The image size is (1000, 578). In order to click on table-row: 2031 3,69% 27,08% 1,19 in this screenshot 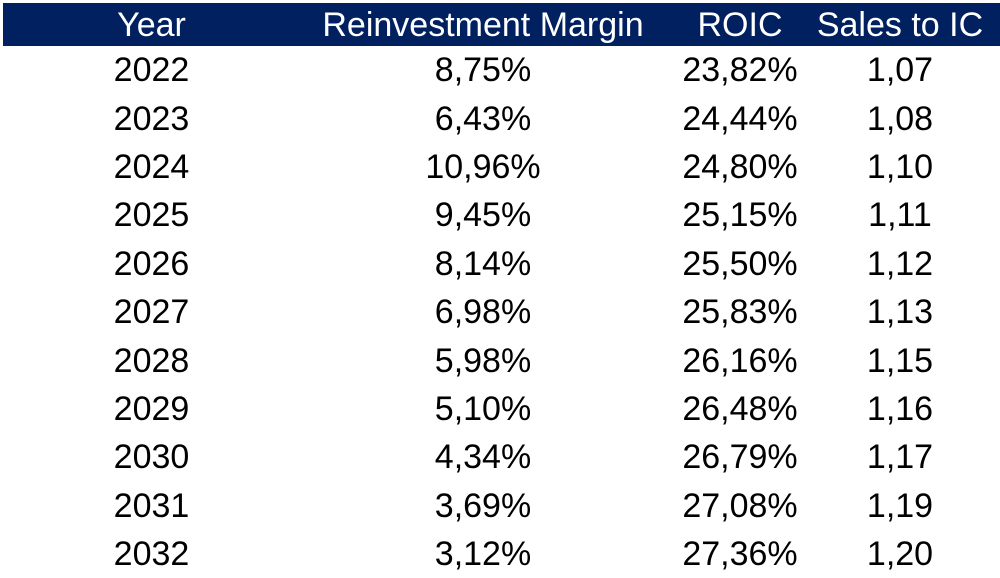, I will do `click(501, 506)`.